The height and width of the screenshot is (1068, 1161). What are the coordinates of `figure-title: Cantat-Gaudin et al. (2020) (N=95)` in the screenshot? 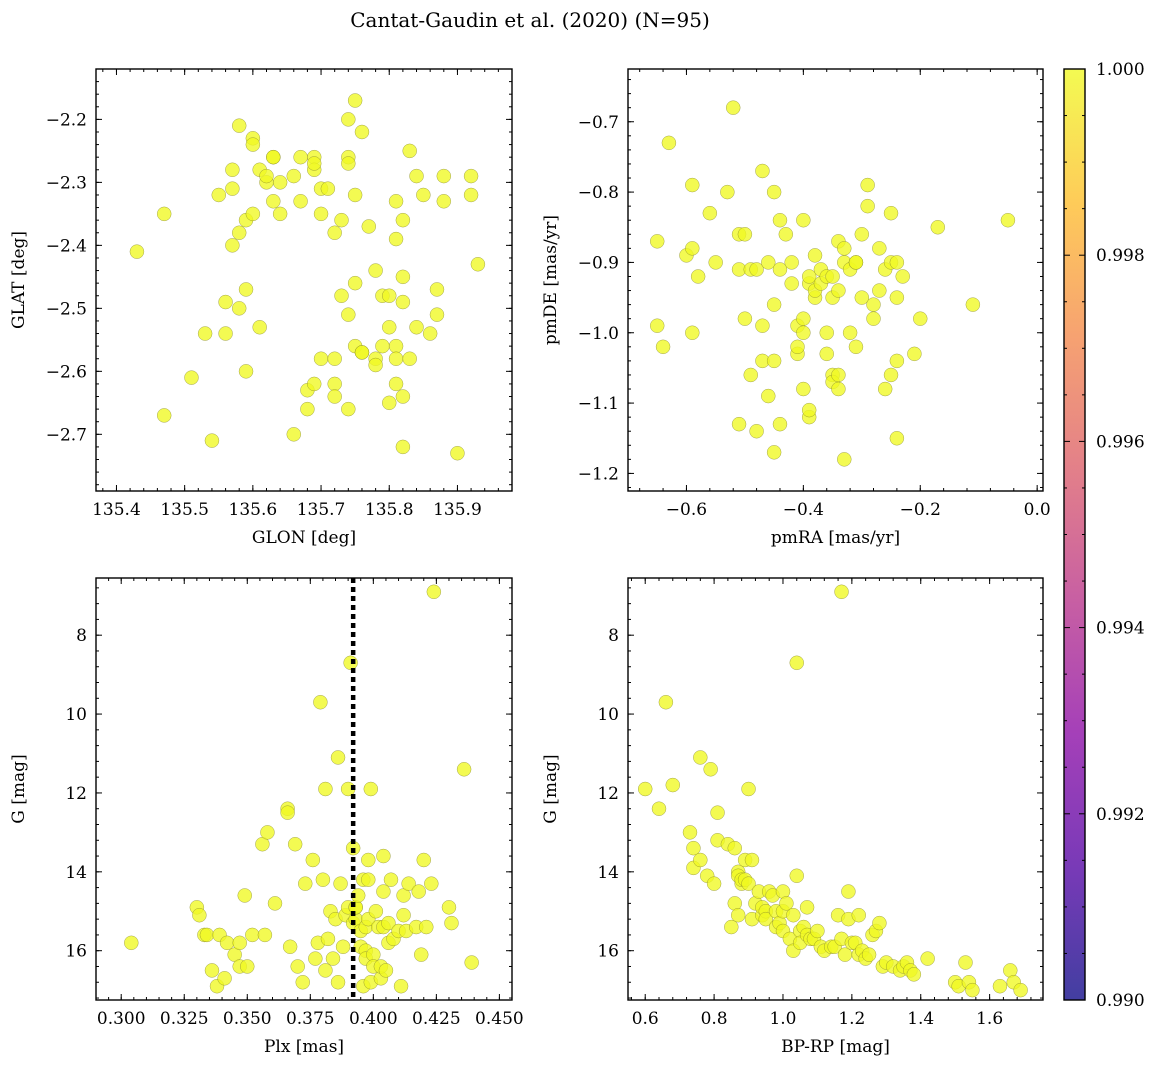 It's located at (530, 20).